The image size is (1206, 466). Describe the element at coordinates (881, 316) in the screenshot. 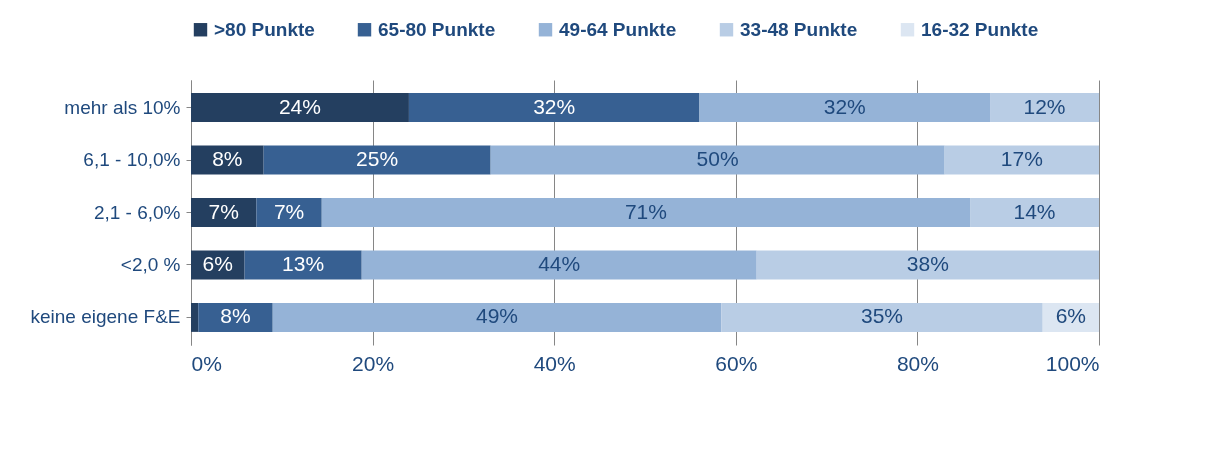

I see `data-label: 35%` at that location.